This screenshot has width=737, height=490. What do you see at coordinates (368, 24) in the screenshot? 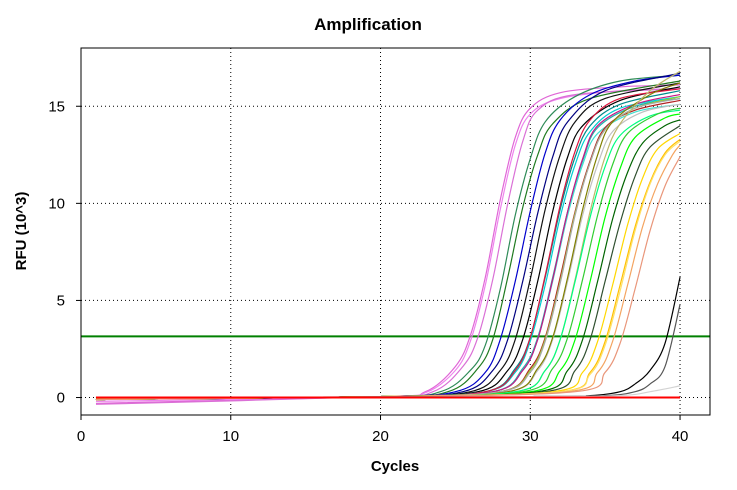
I see `chart-title: Amplification` at bounding box center [368, 24].